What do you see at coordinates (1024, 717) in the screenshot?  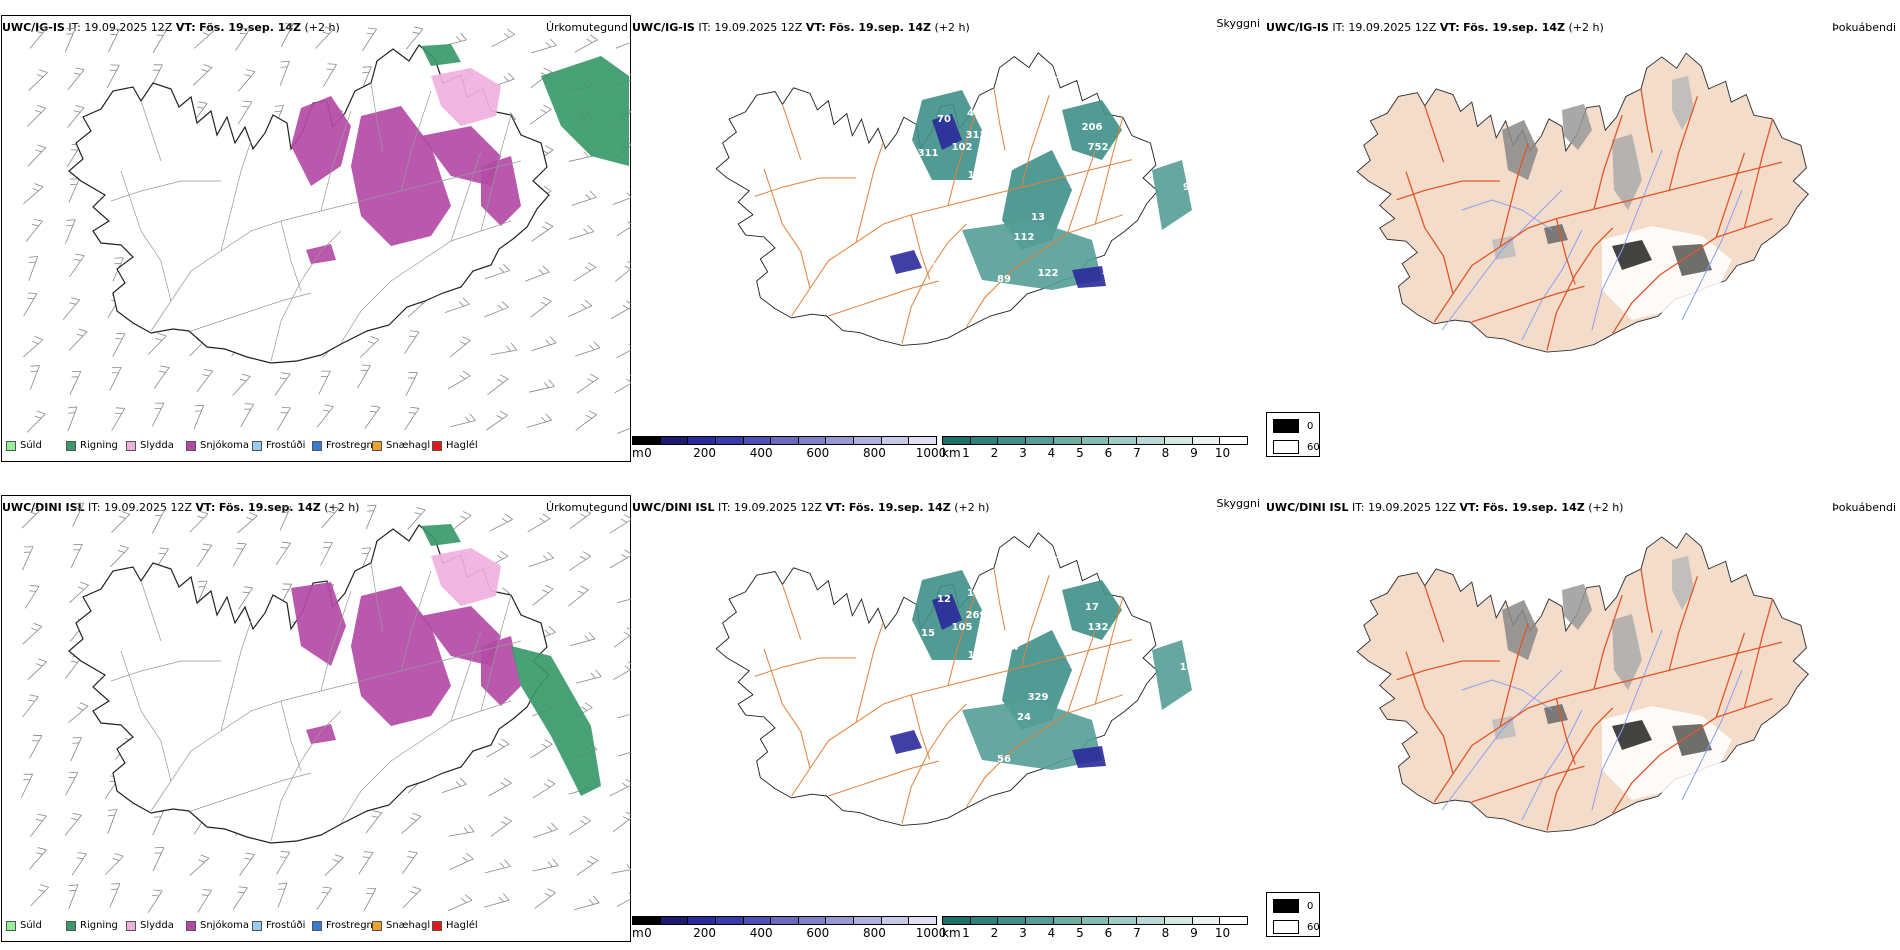 I see `visibility-label: 24` at bounding box center [1024, 717].